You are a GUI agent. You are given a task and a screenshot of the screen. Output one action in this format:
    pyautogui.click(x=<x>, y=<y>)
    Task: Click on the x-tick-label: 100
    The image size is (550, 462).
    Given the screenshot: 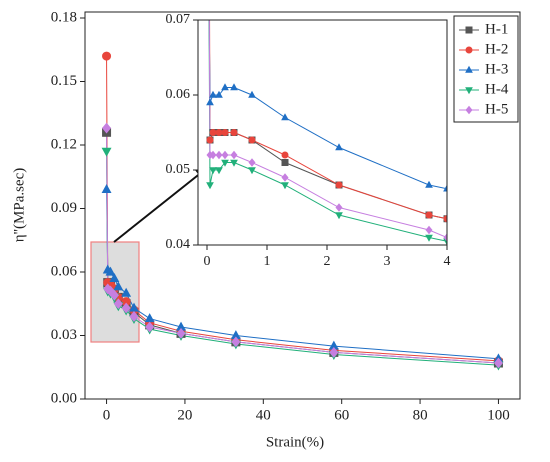 What is the action you would take?
    pyautogui.click(x=498, y=415)
    